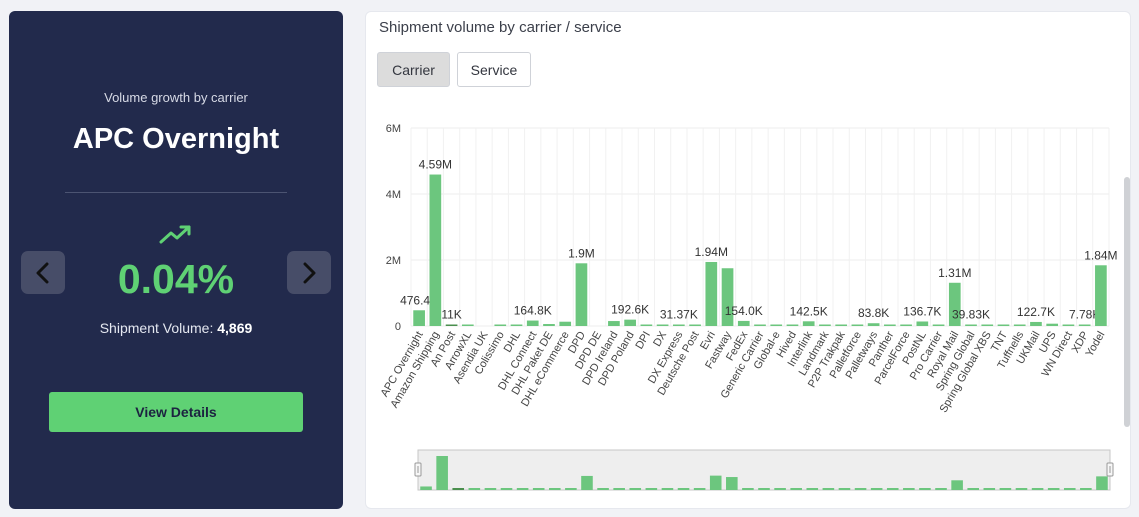  Describe the element at coordinates (494, 69) in the screenshot. I see `service-toggle-button: Service` at that location.